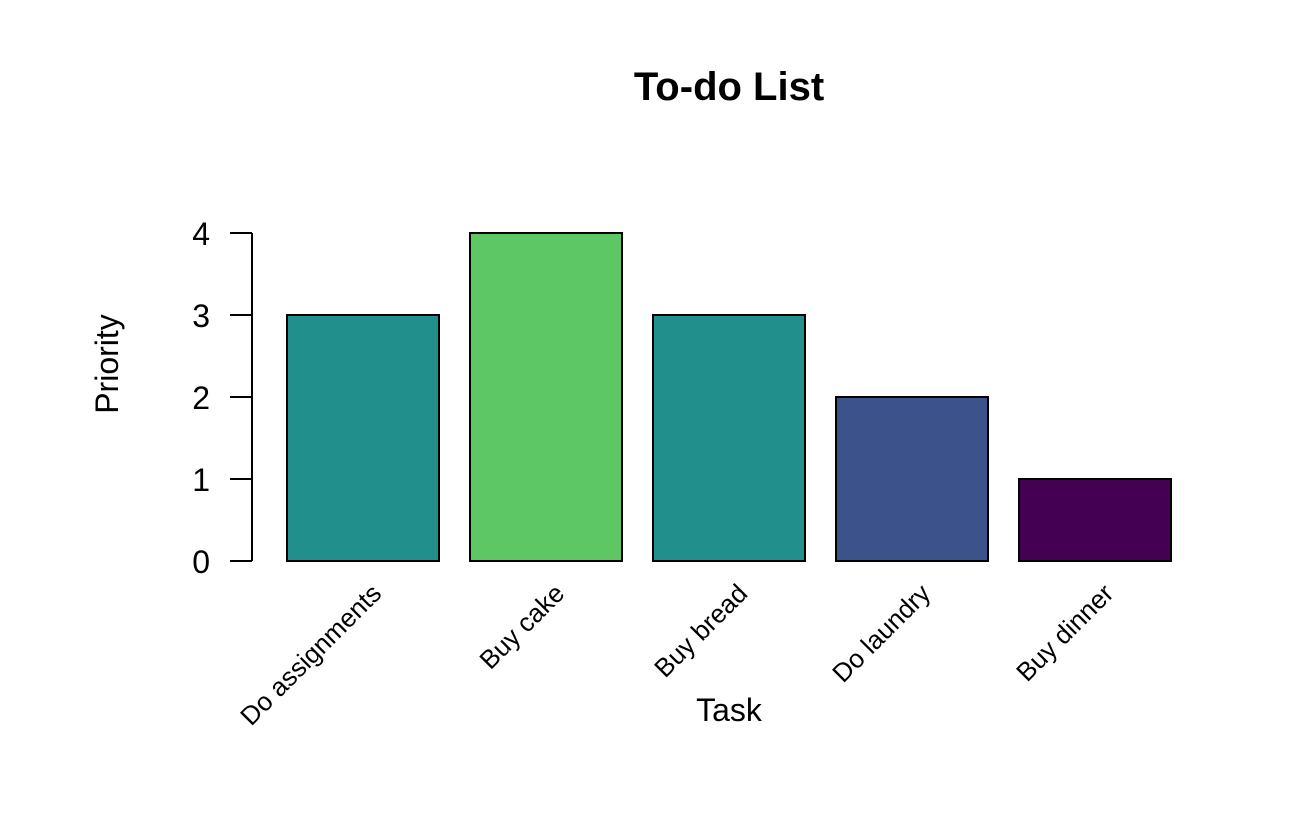 Image resolution: width=1291 pixels, height=814 pixels. Describe the element at coordinates (729, 710) in the screenshot. I see `x-axis-title: Task` at that location.